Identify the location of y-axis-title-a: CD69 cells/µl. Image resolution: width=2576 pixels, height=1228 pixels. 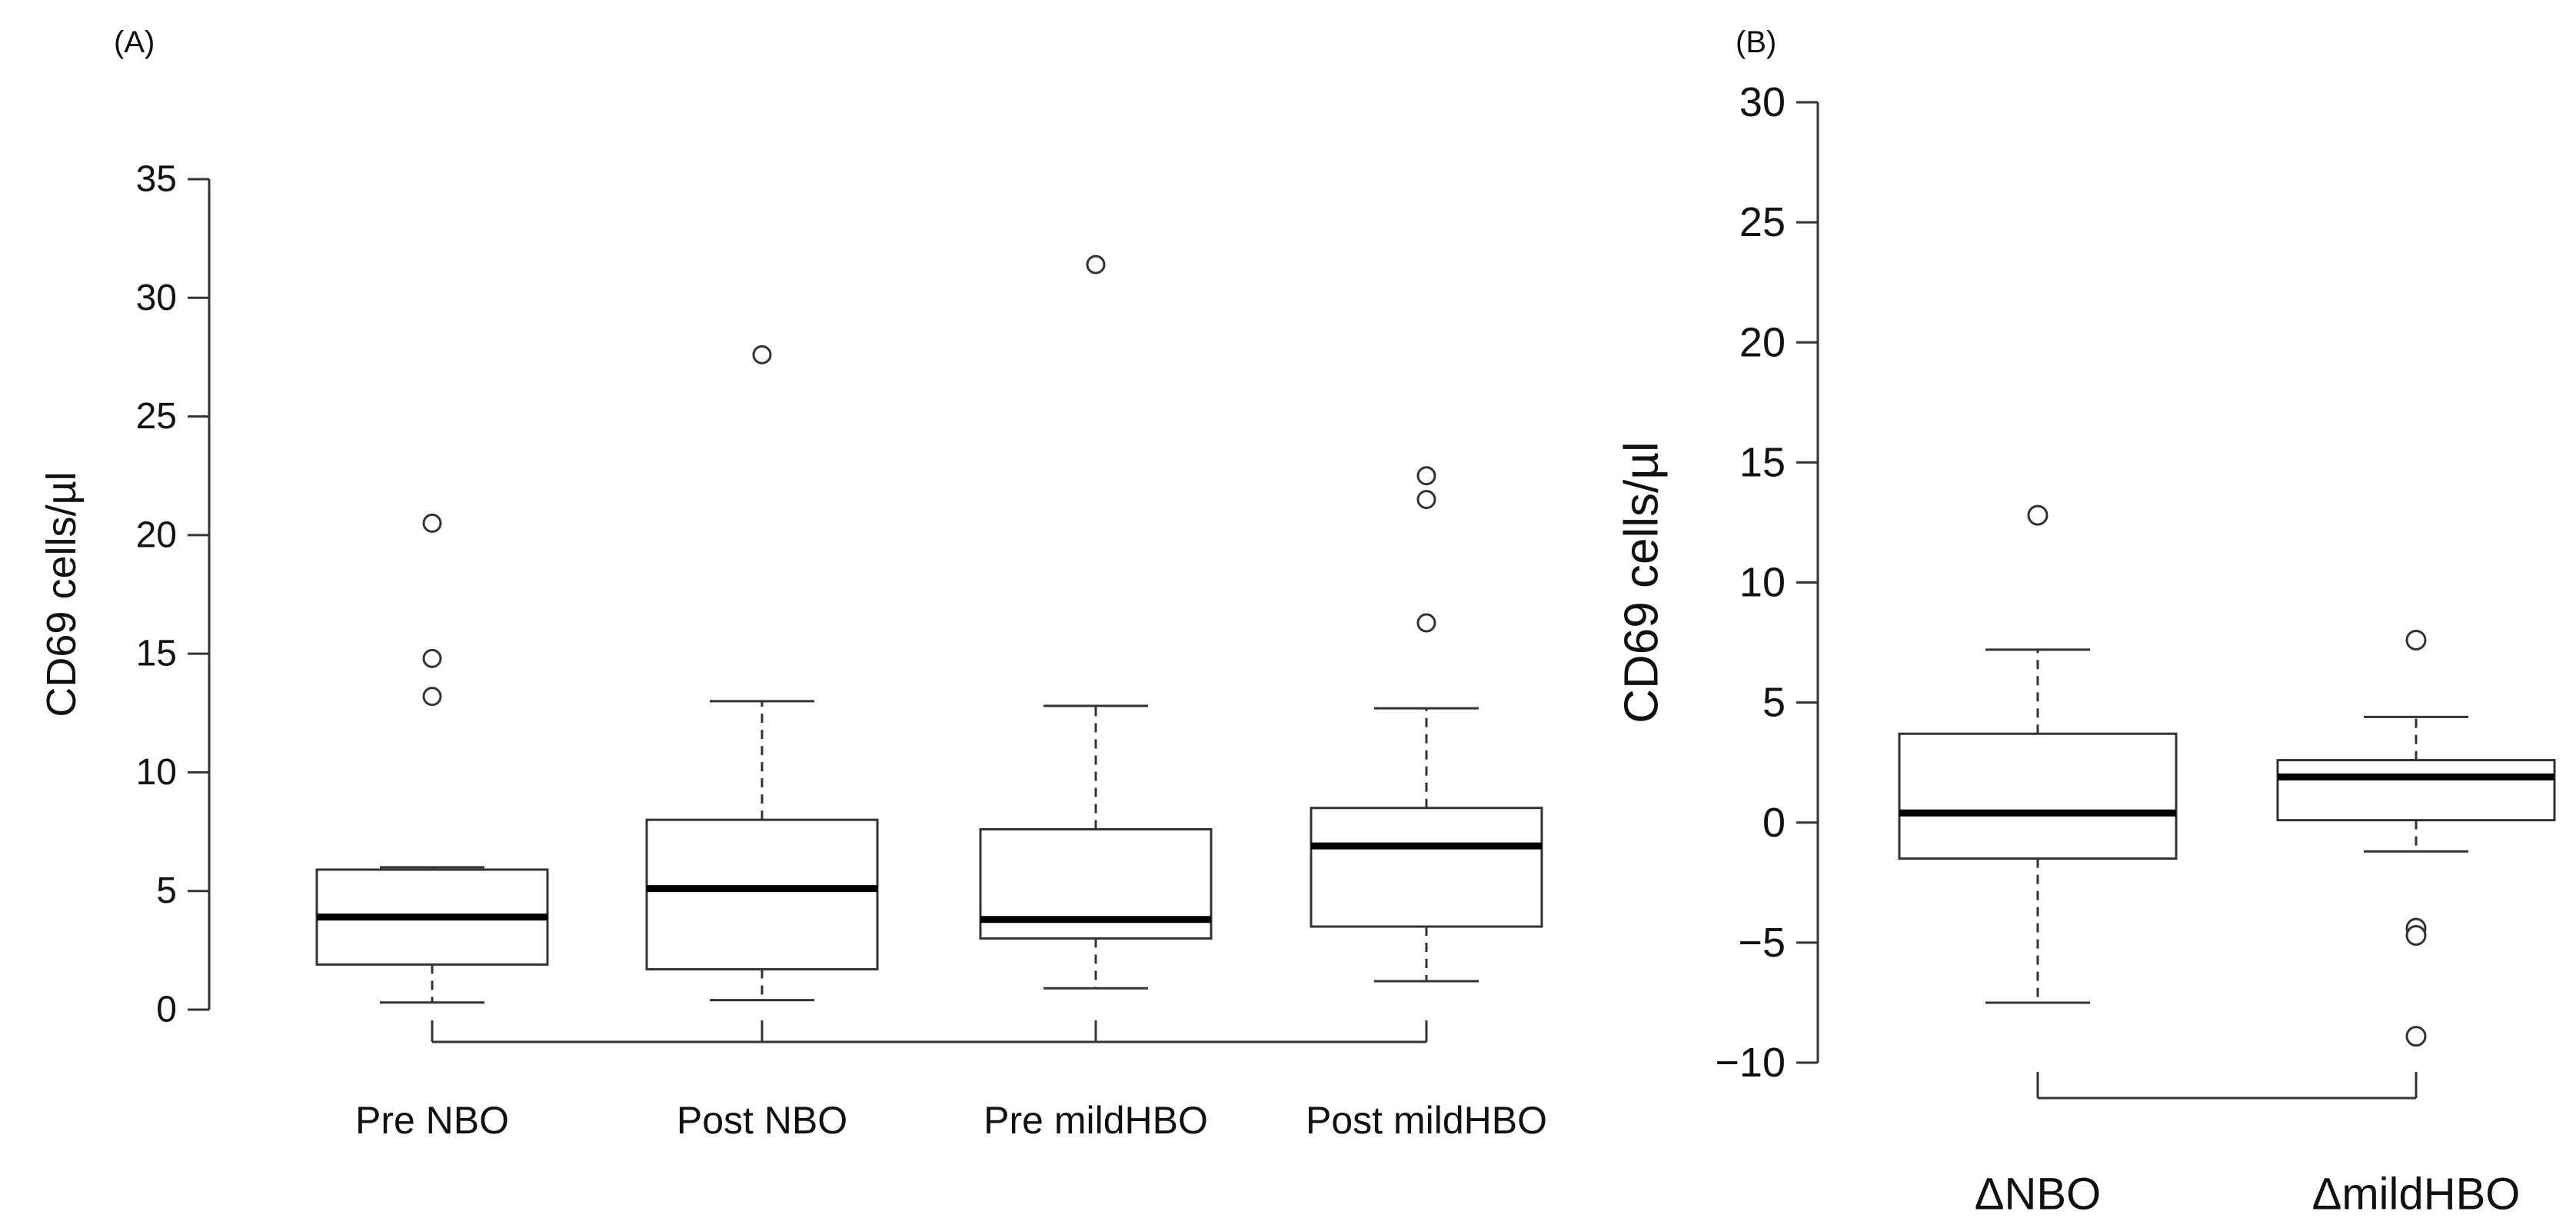
(61, 594).